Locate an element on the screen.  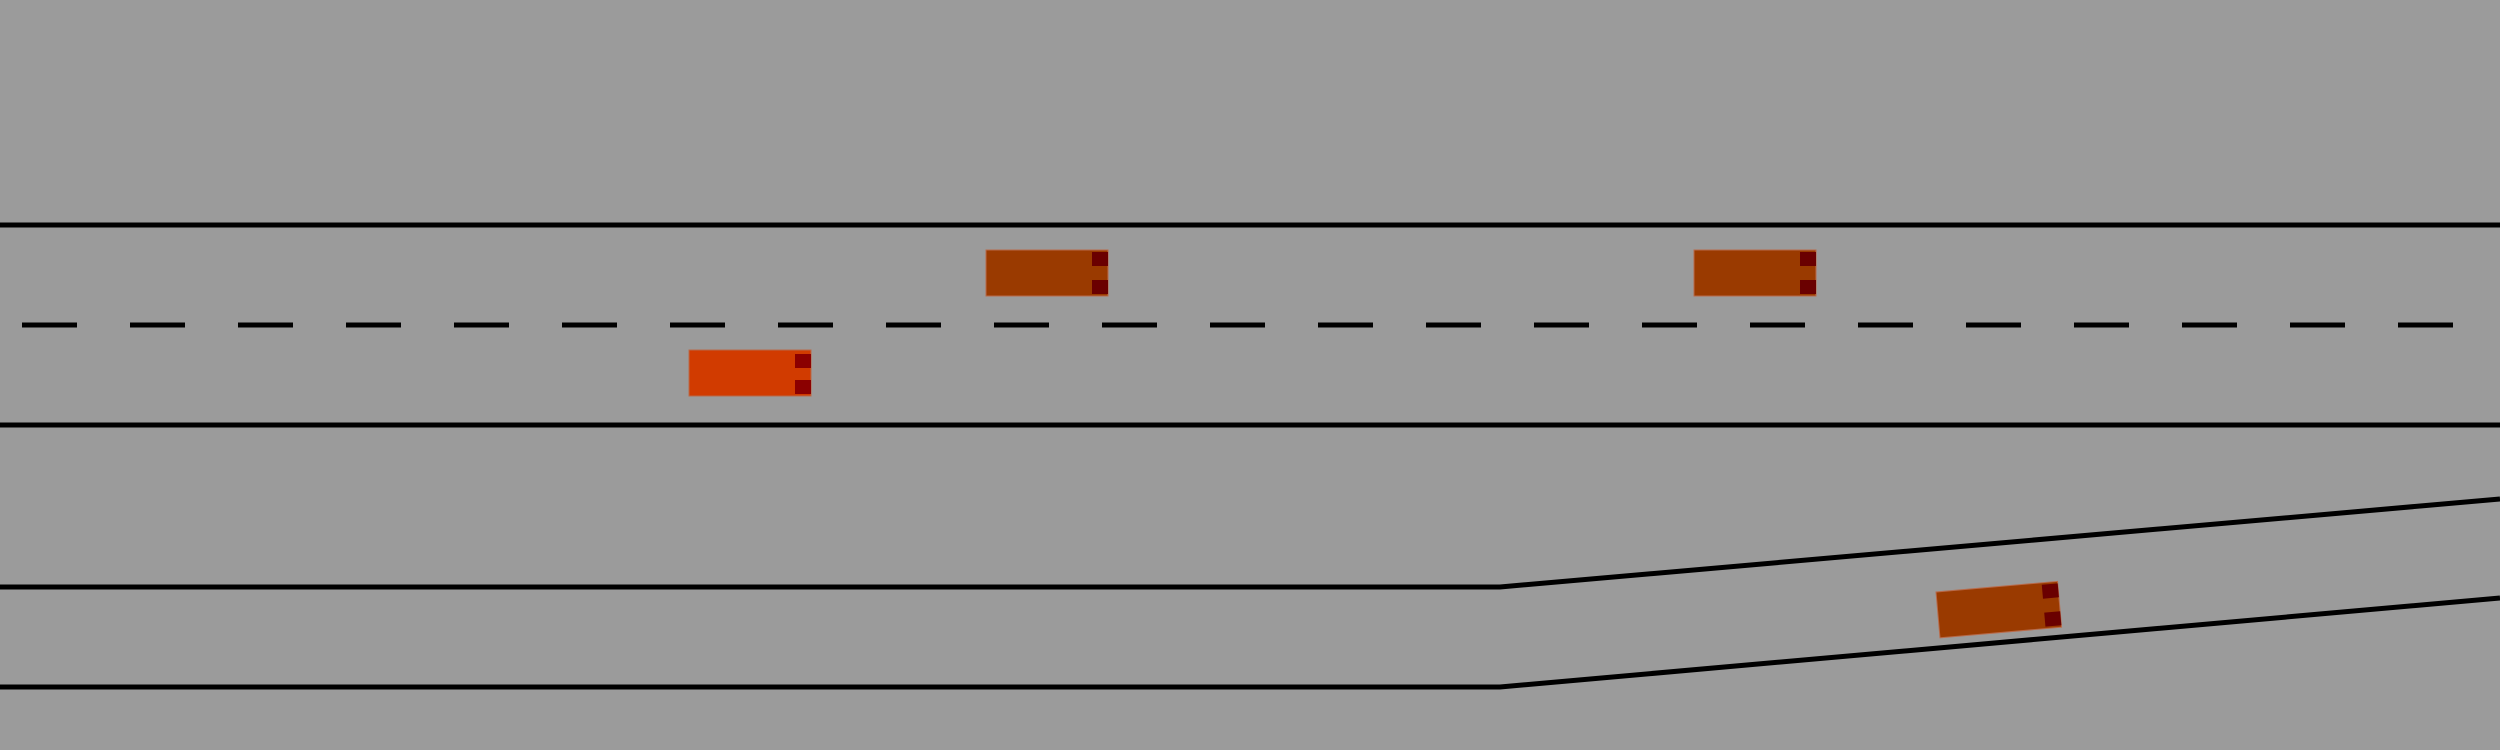
ramp-upper-edge is located at coordinates (1250, 543).